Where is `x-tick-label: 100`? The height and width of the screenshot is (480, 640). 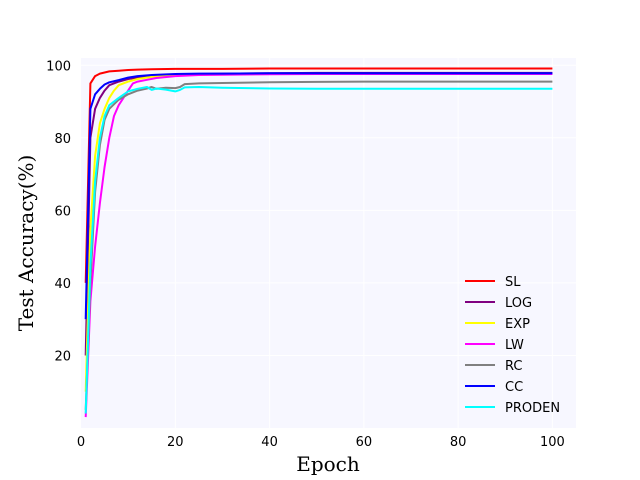 x-tick-label: 100 is located at coordinates (552, 442).